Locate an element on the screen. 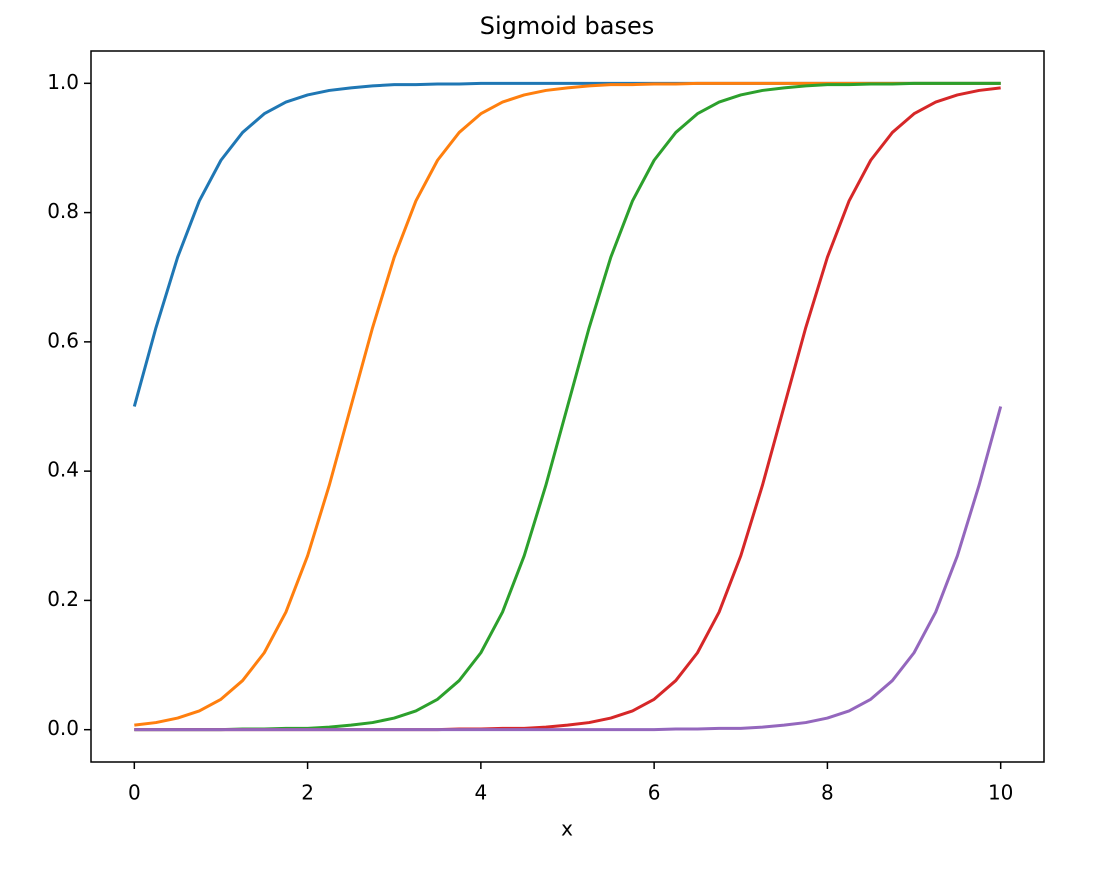 The height and width of the screenshot is (876, 1100). chart-title: Sigmoid bases is located at coordinates (567, 26).